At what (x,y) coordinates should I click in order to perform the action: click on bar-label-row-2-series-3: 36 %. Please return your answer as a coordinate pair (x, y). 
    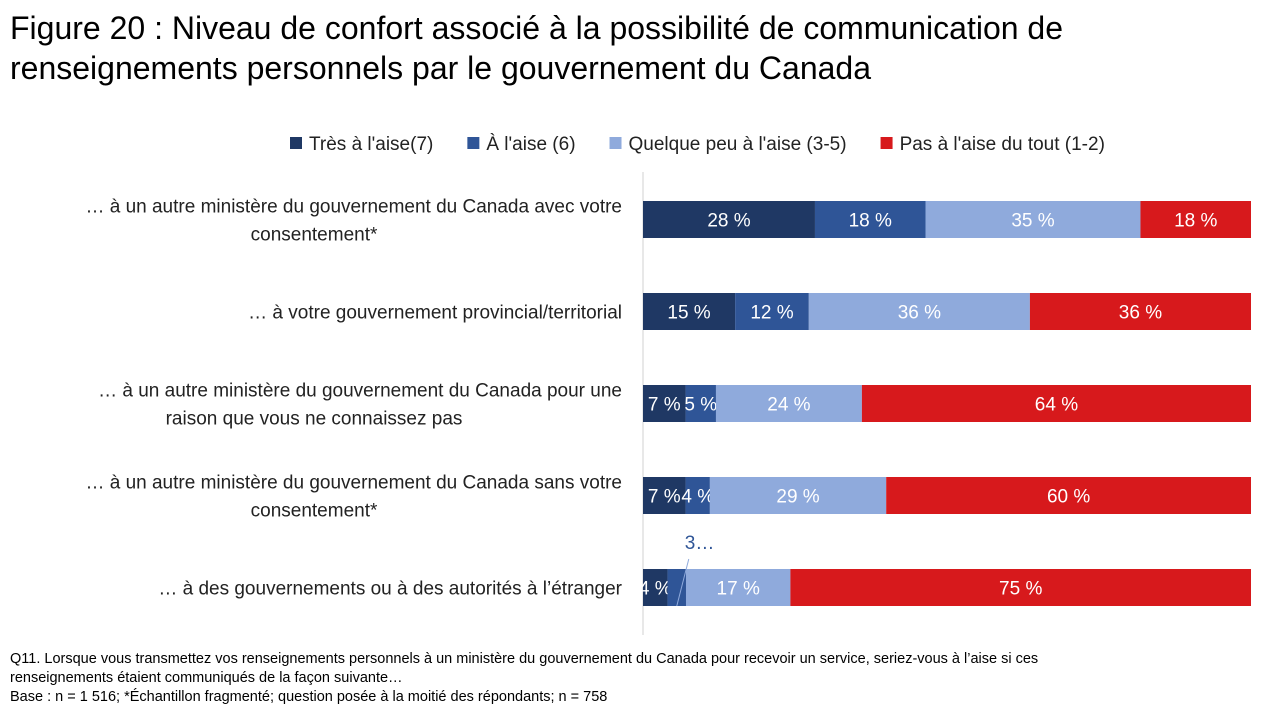
    Looking at the image, I should click on (919, 313).